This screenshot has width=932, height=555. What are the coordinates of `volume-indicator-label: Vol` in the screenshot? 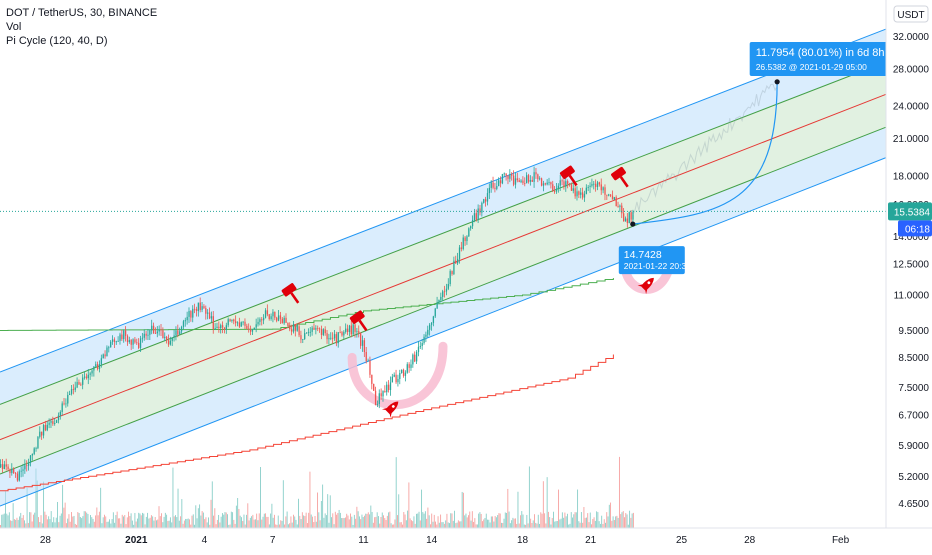 It's located at (14, 27).